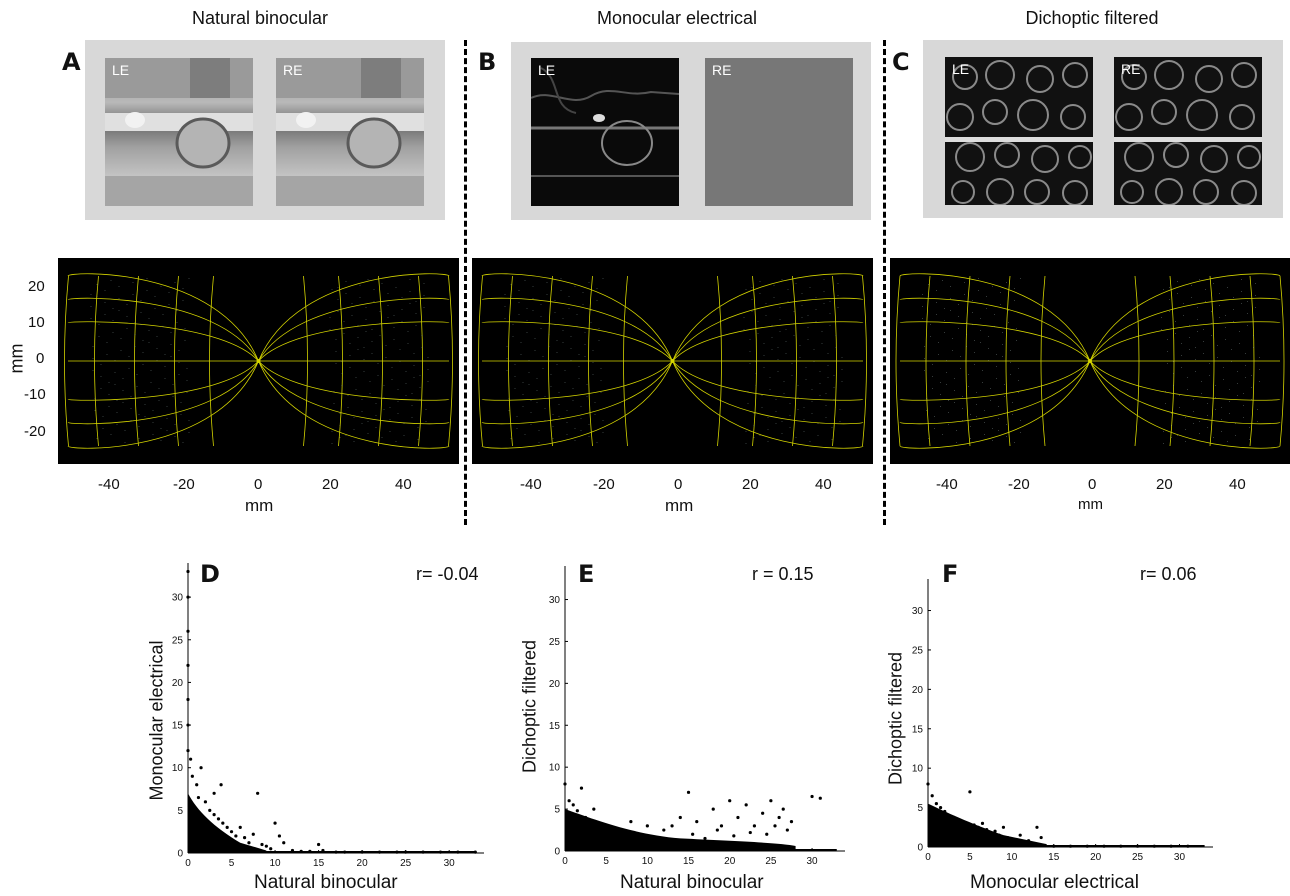  Describe the element at coordinates (547, 70) in the screenshot. I see `left-eye-label: LE` at that location.